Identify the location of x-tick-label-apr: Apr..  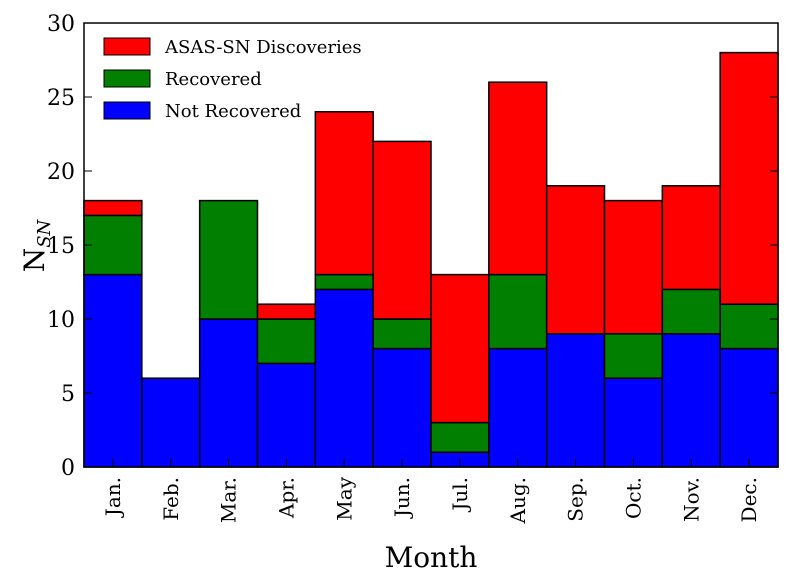
(286, 498).